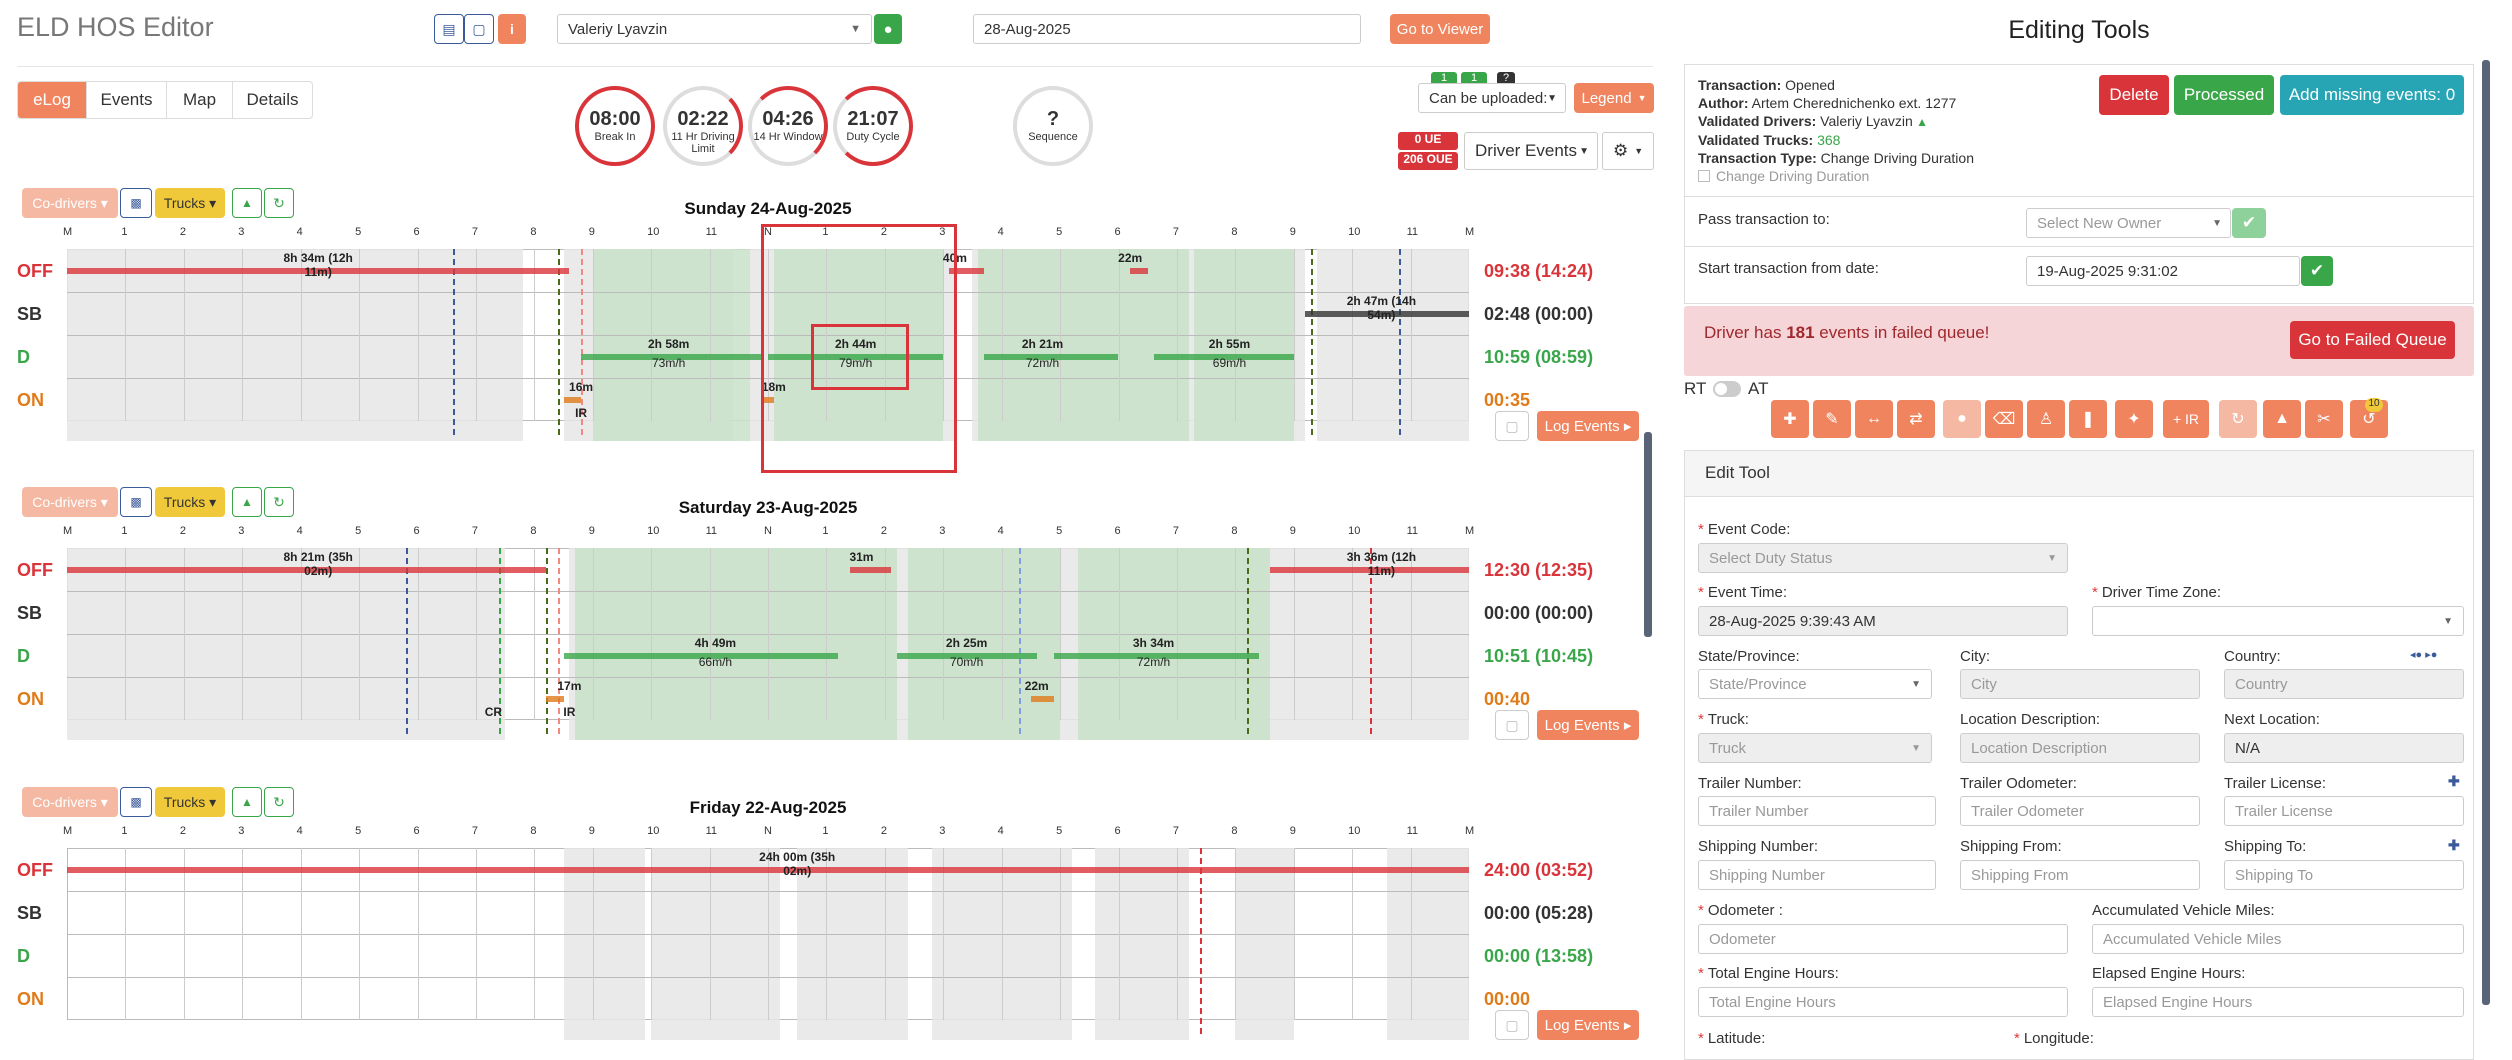 Image resolution: width=2512 pixels, height=1060 pixels. What do you see at coordinates (2046, 419) in the screenshot?
I see `users-icon: ♙` at bounding box center [2046, 419].